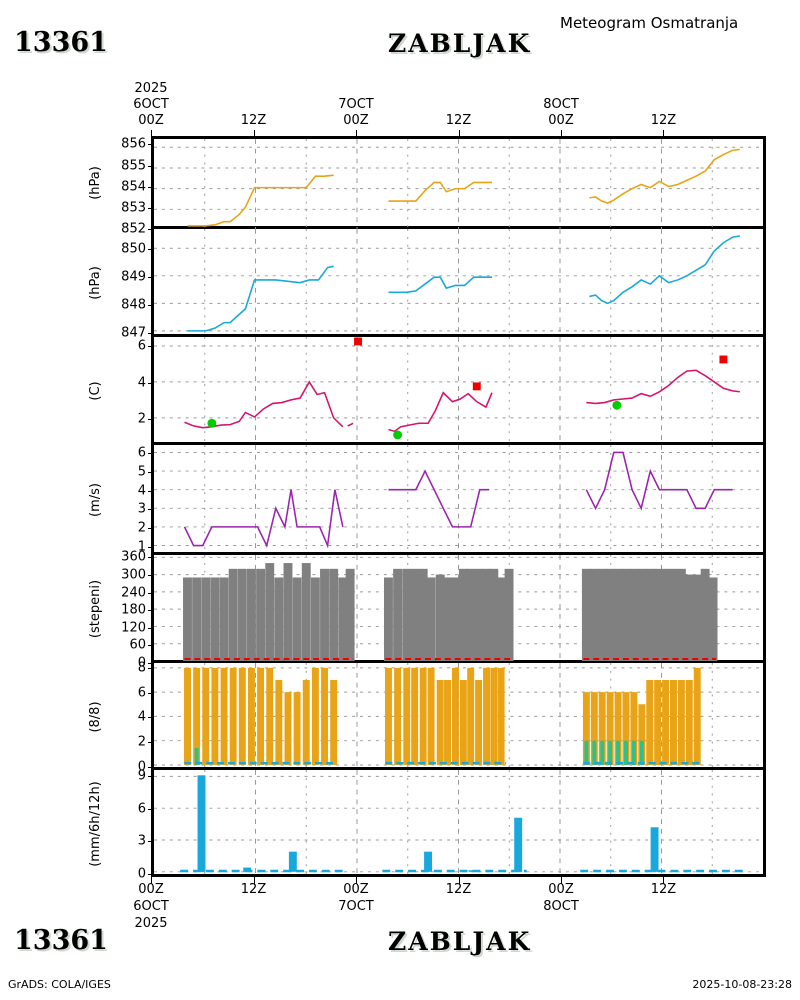 Image resolution: width=800 pixels, height=1000 pixels. Describe the element at coordinates (133, 575) in the screenshot. I see `ytick-label: 300` at that location.